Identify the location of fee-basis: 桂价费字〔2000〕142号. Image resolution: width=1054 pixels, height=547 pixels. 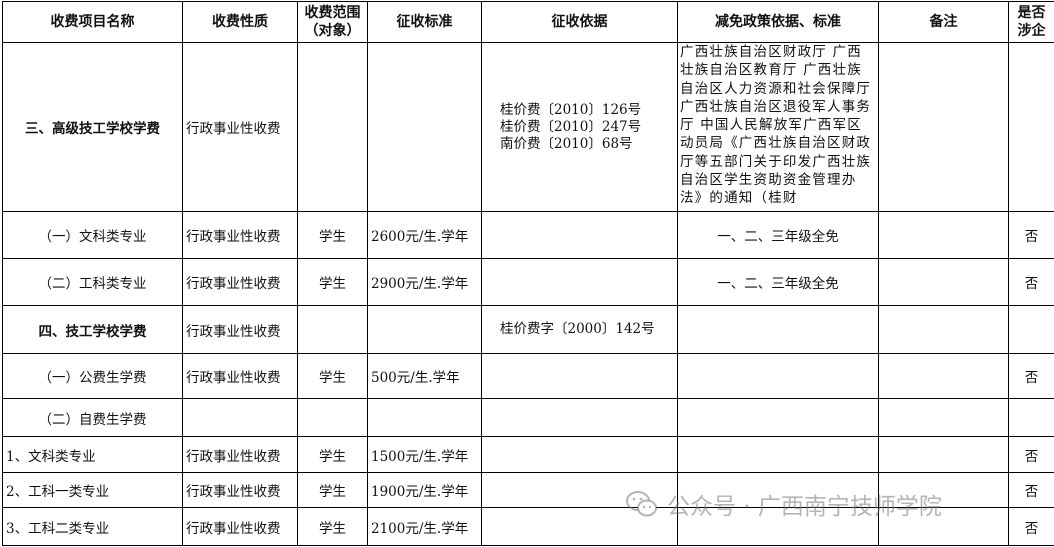
(579, 329).